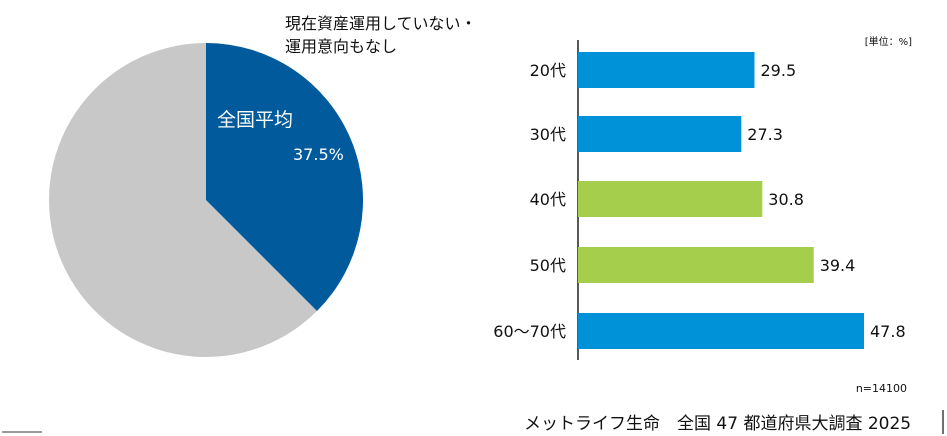  Describe the element at coordinates (548, 199) in the screenshot. I see `bar-category-label: 40代` at that location.